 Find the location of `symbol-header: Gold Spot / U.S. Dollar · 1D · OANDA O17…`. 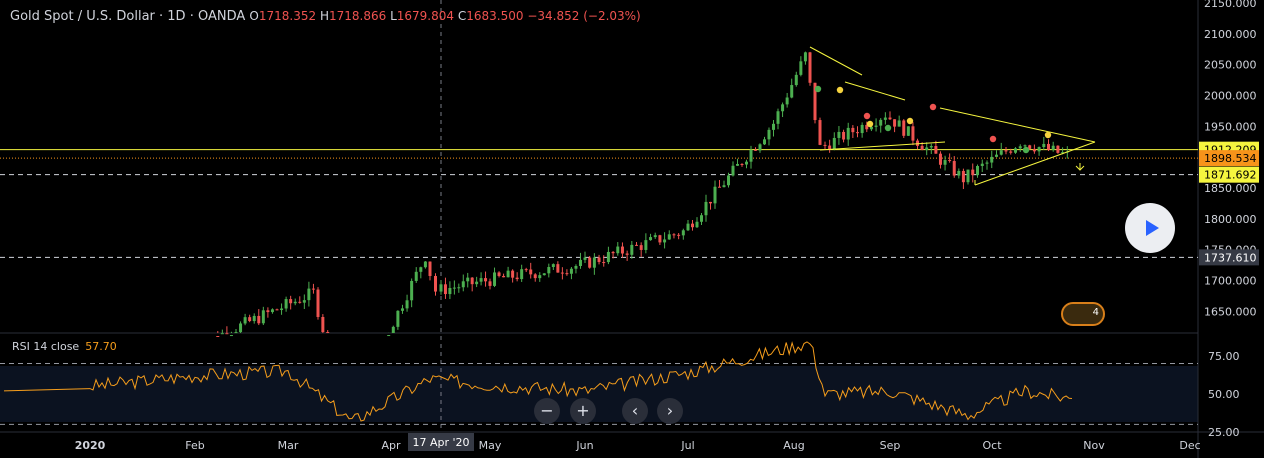

symbol-header: Gold Spot / U.S. Dollar · 1D · OANDA O17… is located at coordinates (325, 16).